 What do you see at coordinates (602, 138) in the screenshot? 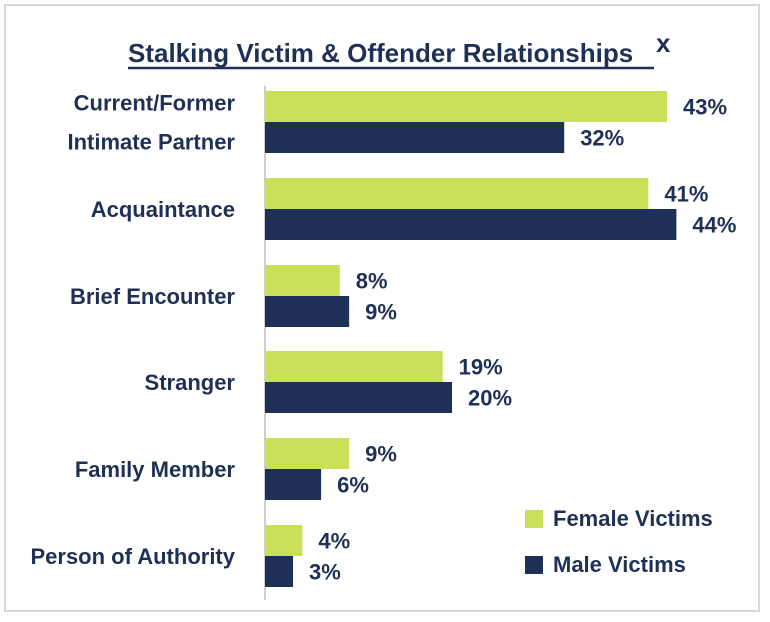
I see `value-label-male-0: 32%` at bounding box center [602, 138].